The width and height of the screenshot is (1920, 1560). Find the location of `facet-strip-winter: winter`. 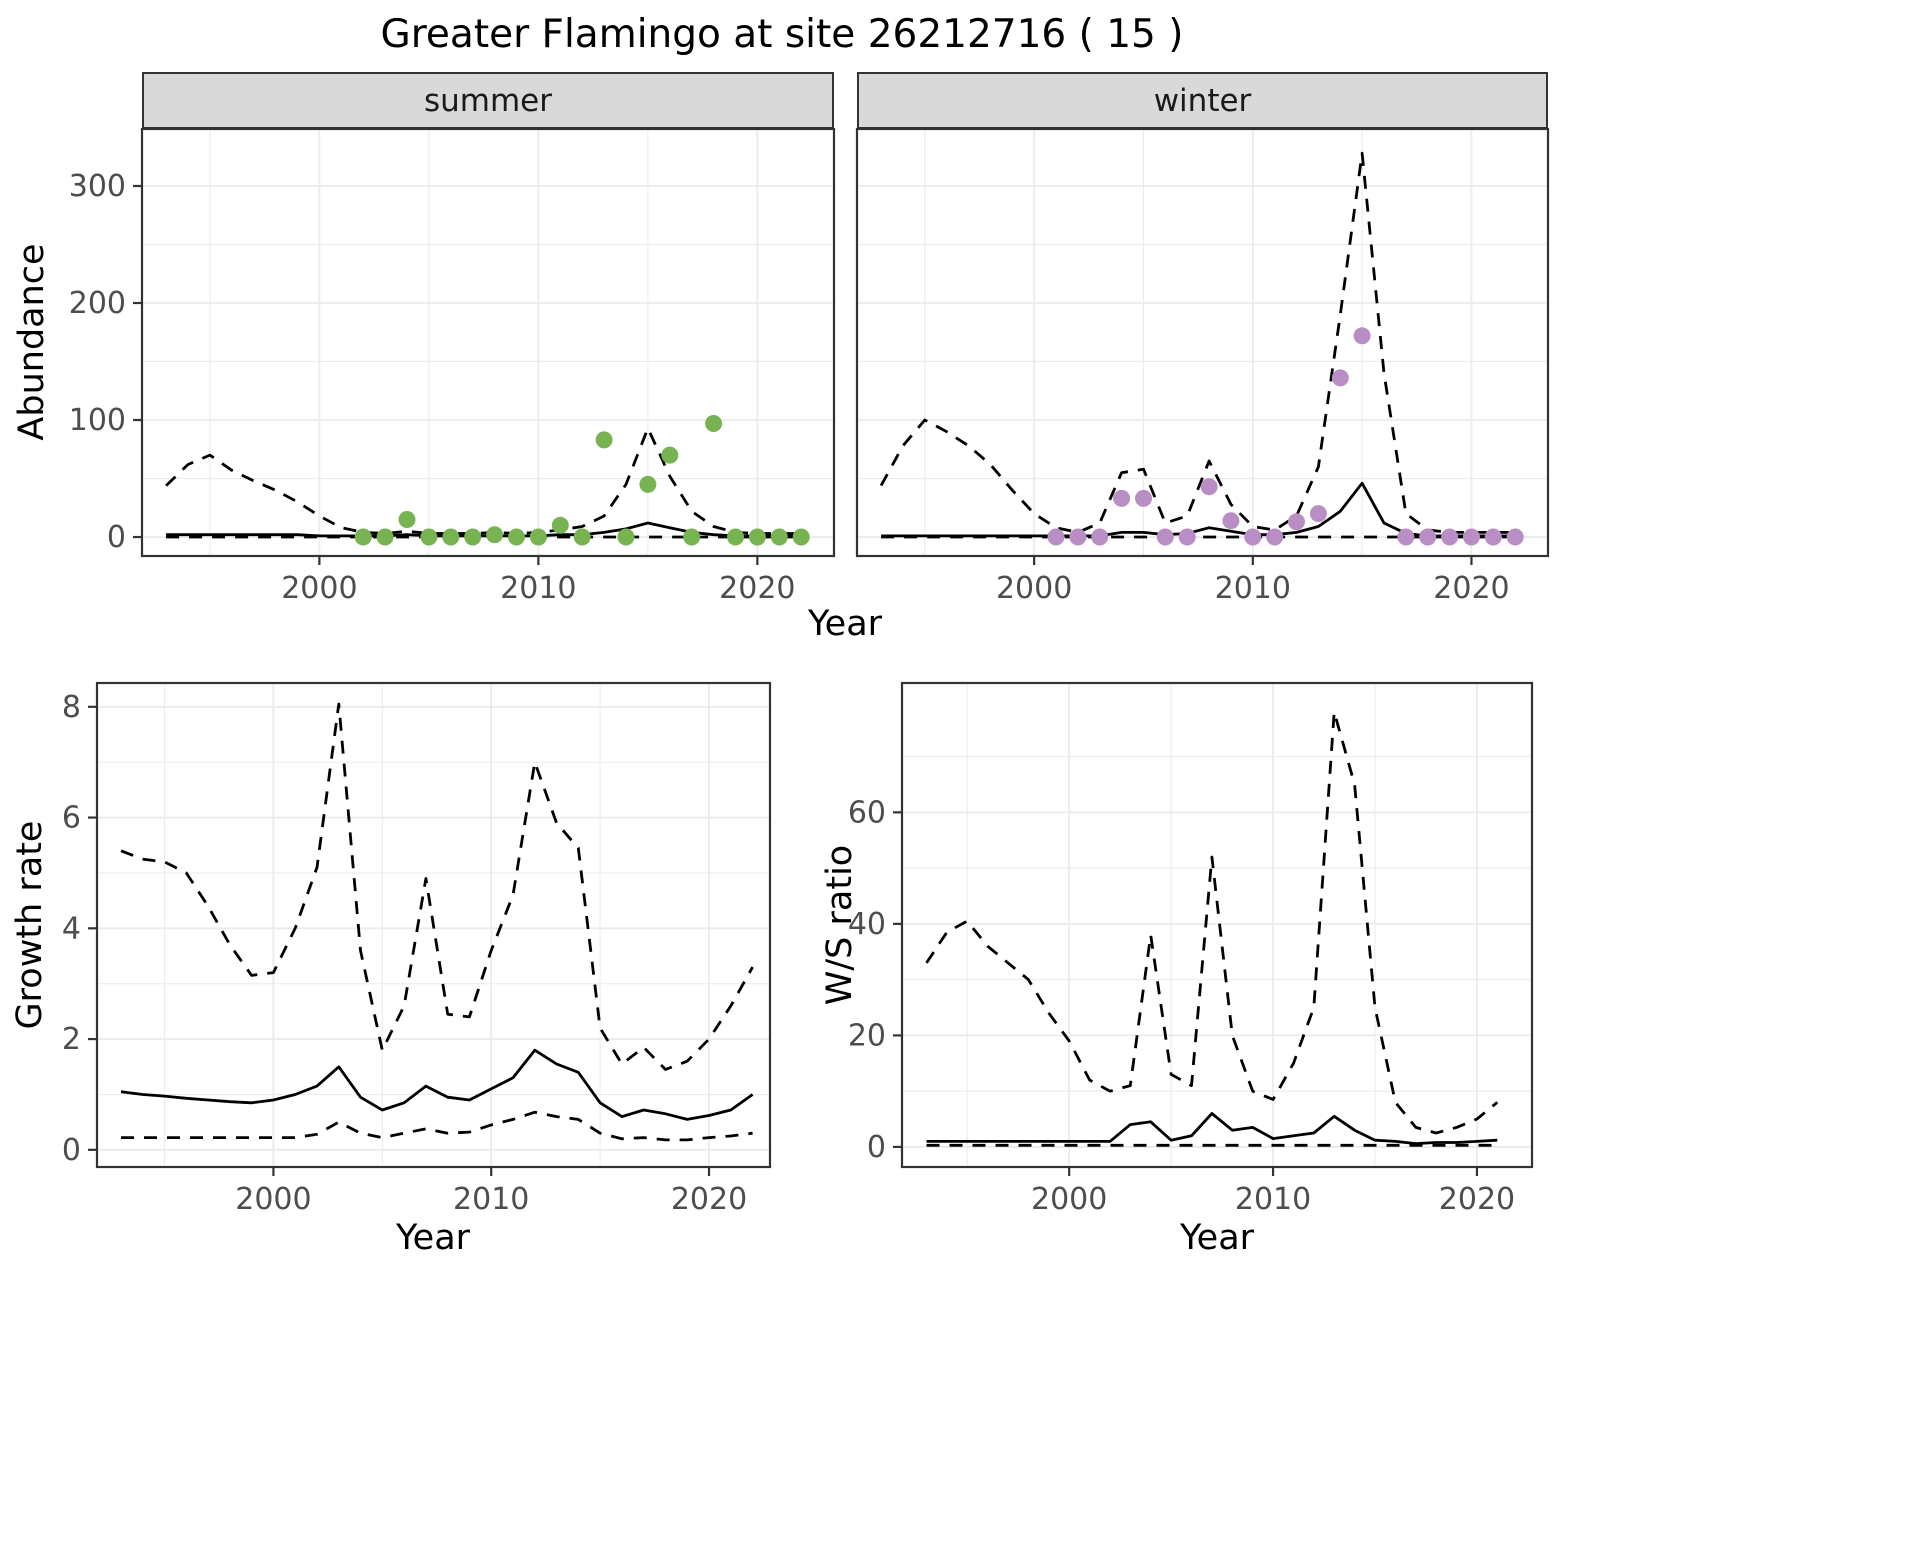

facet-strip-winter: winter is located at coordinates (1202, 100).